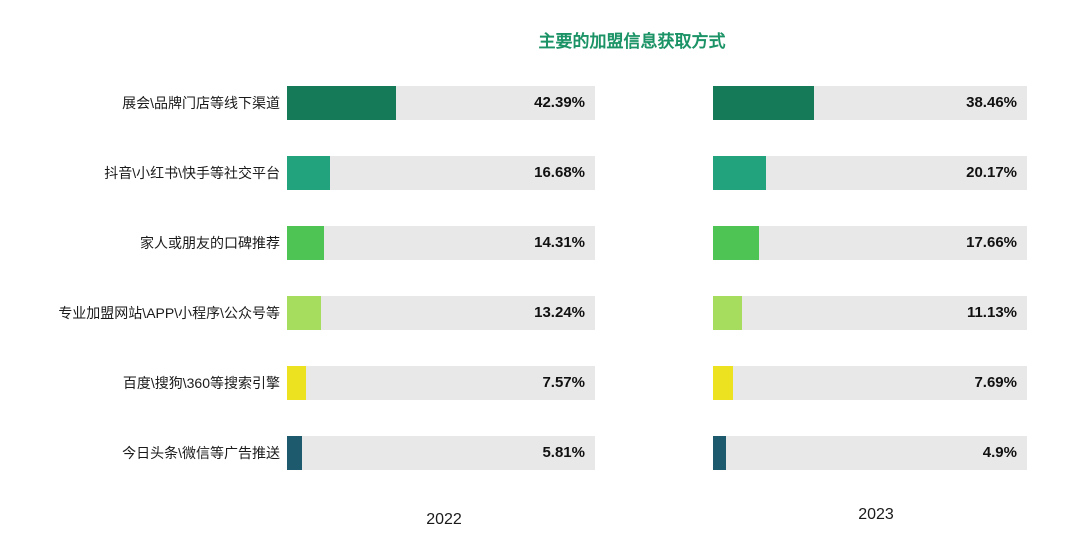 Image resolution: width=1080 pixels, height=551 pixels. Describe the element at coordinates (999, 452) in the screenshot. I see `value-label-2023: 4.9%` at that location.